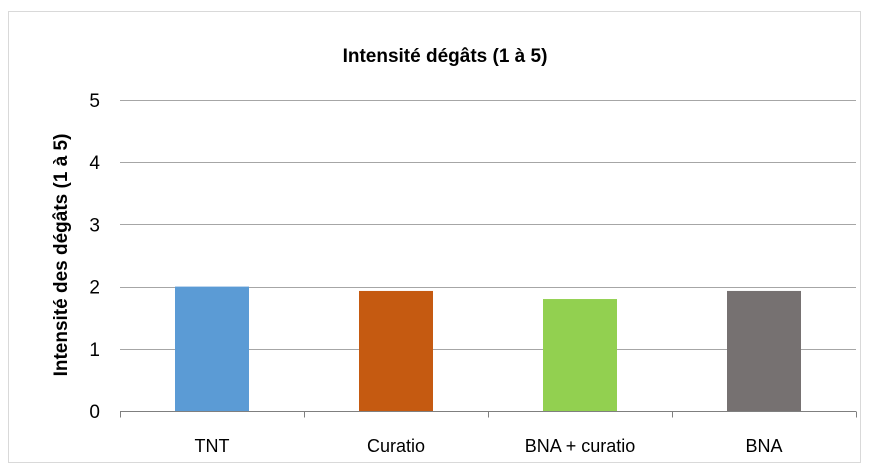 This screenshot has width=870, height=468. I want to click on y-tick-label: 2, so click(94, 288).